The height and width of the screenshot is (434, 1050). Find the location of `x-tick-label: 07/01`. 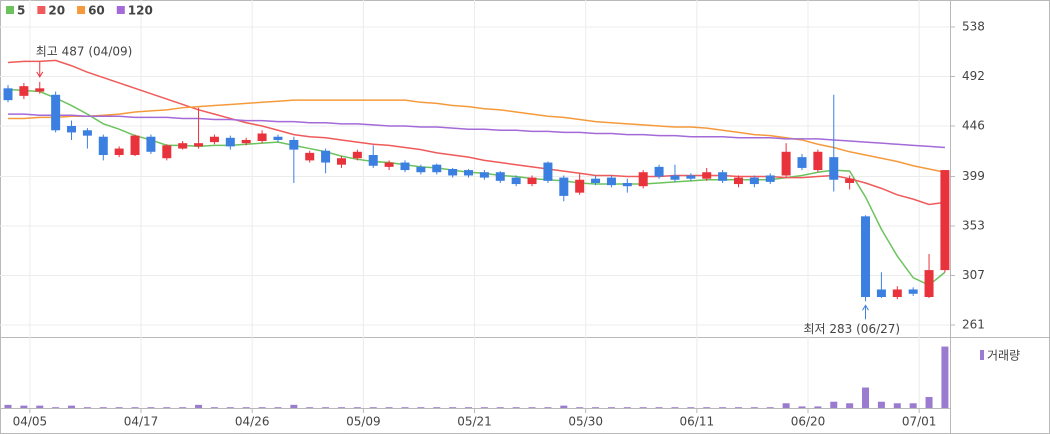

x-tick-label: 07/01 is located at coordinates (919, 422).